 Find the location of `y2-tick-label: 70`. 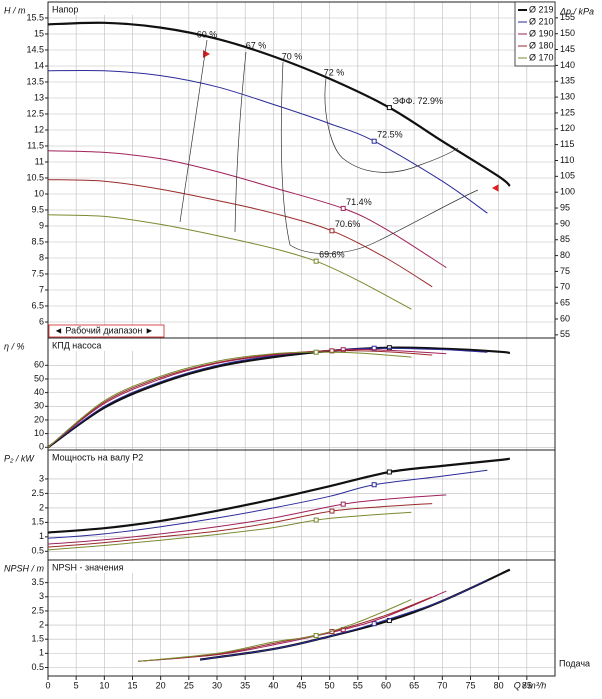

y2-tick-label: 70 is located at coordinates (565, 287).